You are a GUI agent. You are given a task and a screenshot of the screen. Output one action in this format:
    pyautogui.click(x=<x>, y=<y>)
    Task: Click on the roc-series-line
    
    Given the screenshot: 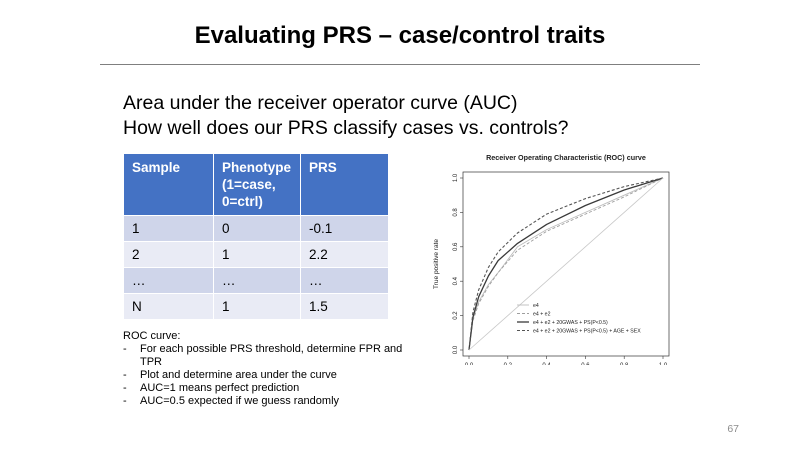 What is the action you would take?
    pyautogui.click(x=566, y=264)
    